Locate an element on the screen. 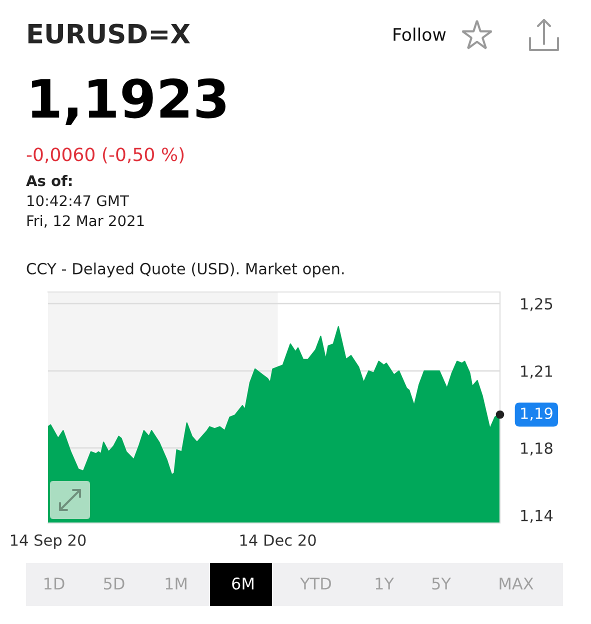 Image resolution: width=591 pixels, height=624 pixels. text: Fri, 12 Mar 2021 is located at coordinates (85, 221).